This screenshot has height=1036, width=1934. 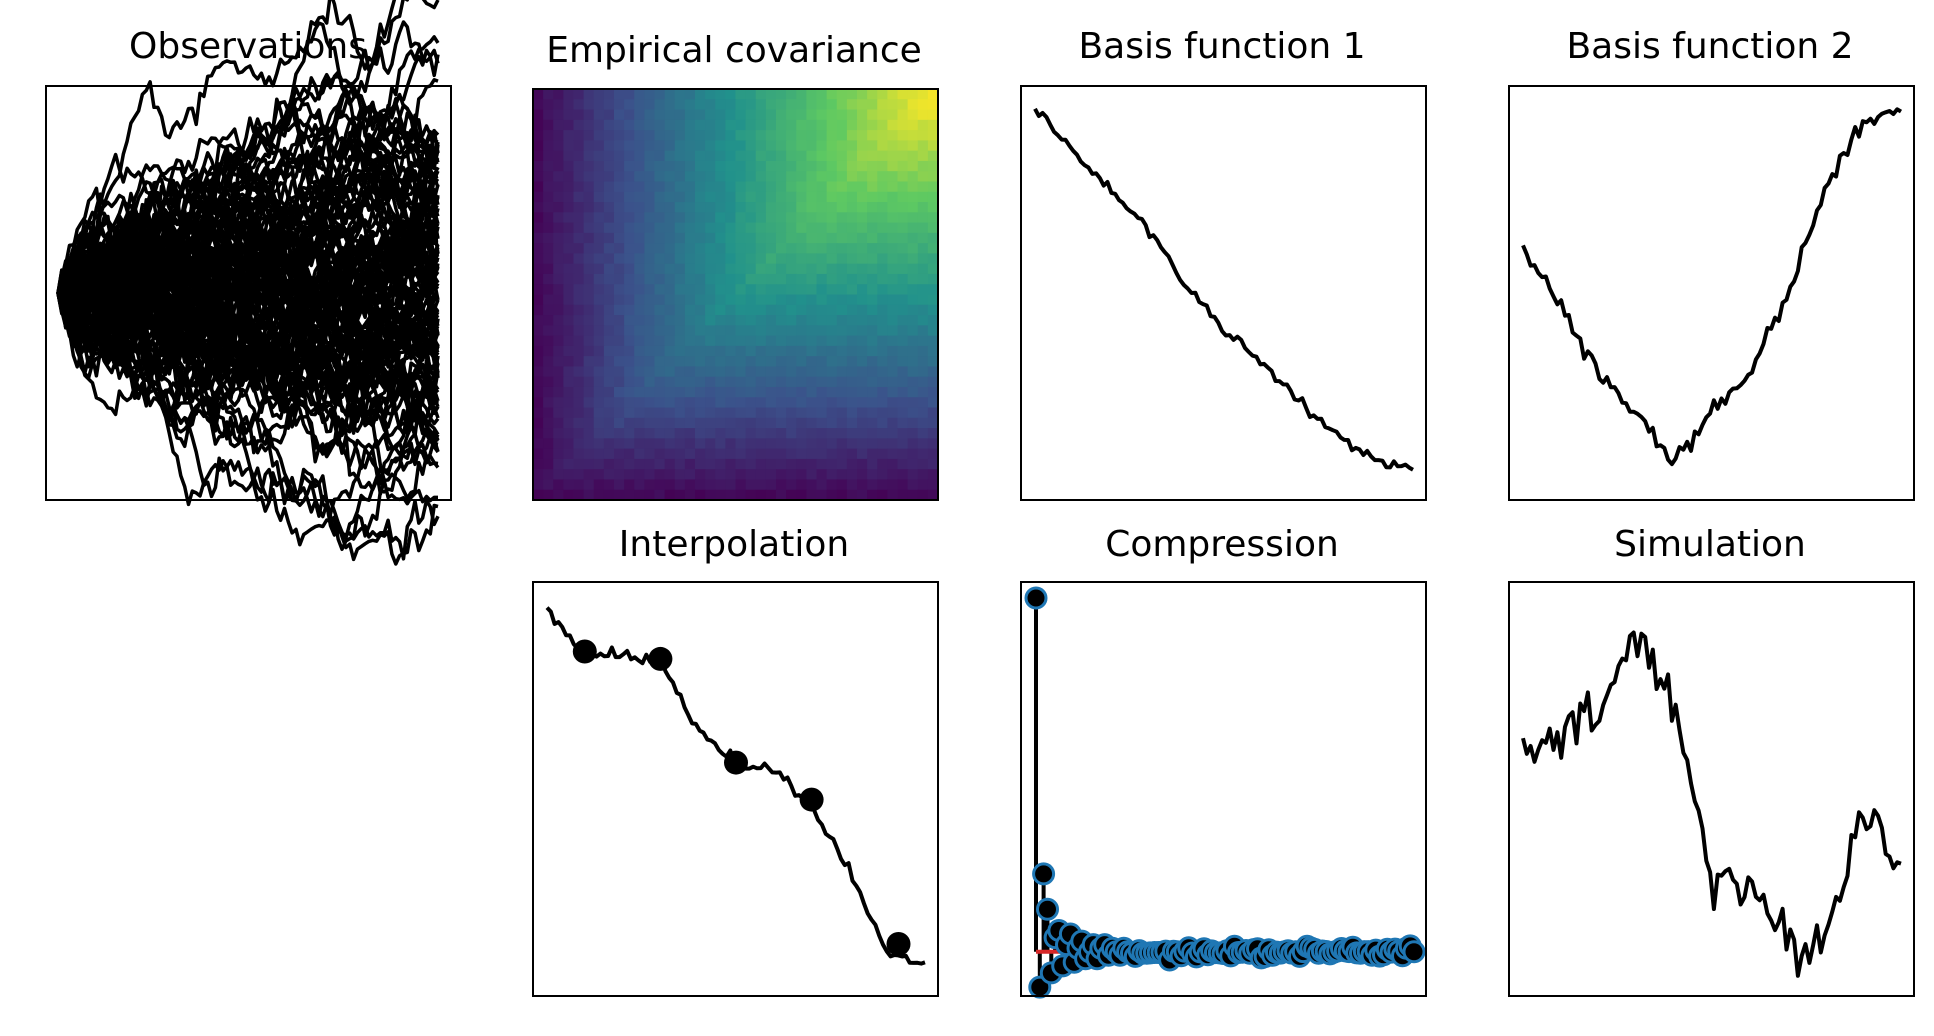 What do you see at coordinates (248, 46) in the screenshot?
I see `panel-title-observations: Observations` at bounding box center [248, 46].